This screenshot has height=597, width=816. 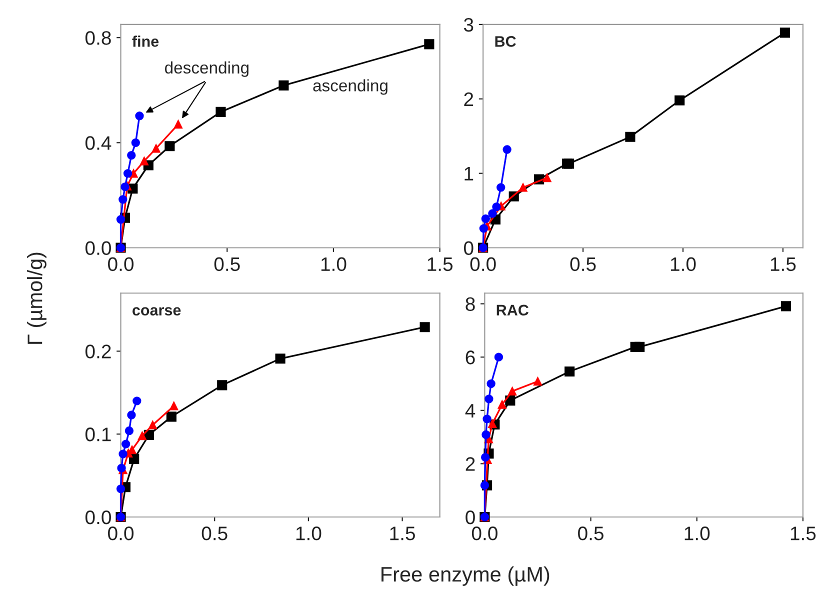 I want to click on y-axis-title: Γ (µmol/g), so click(x=36, y=298).